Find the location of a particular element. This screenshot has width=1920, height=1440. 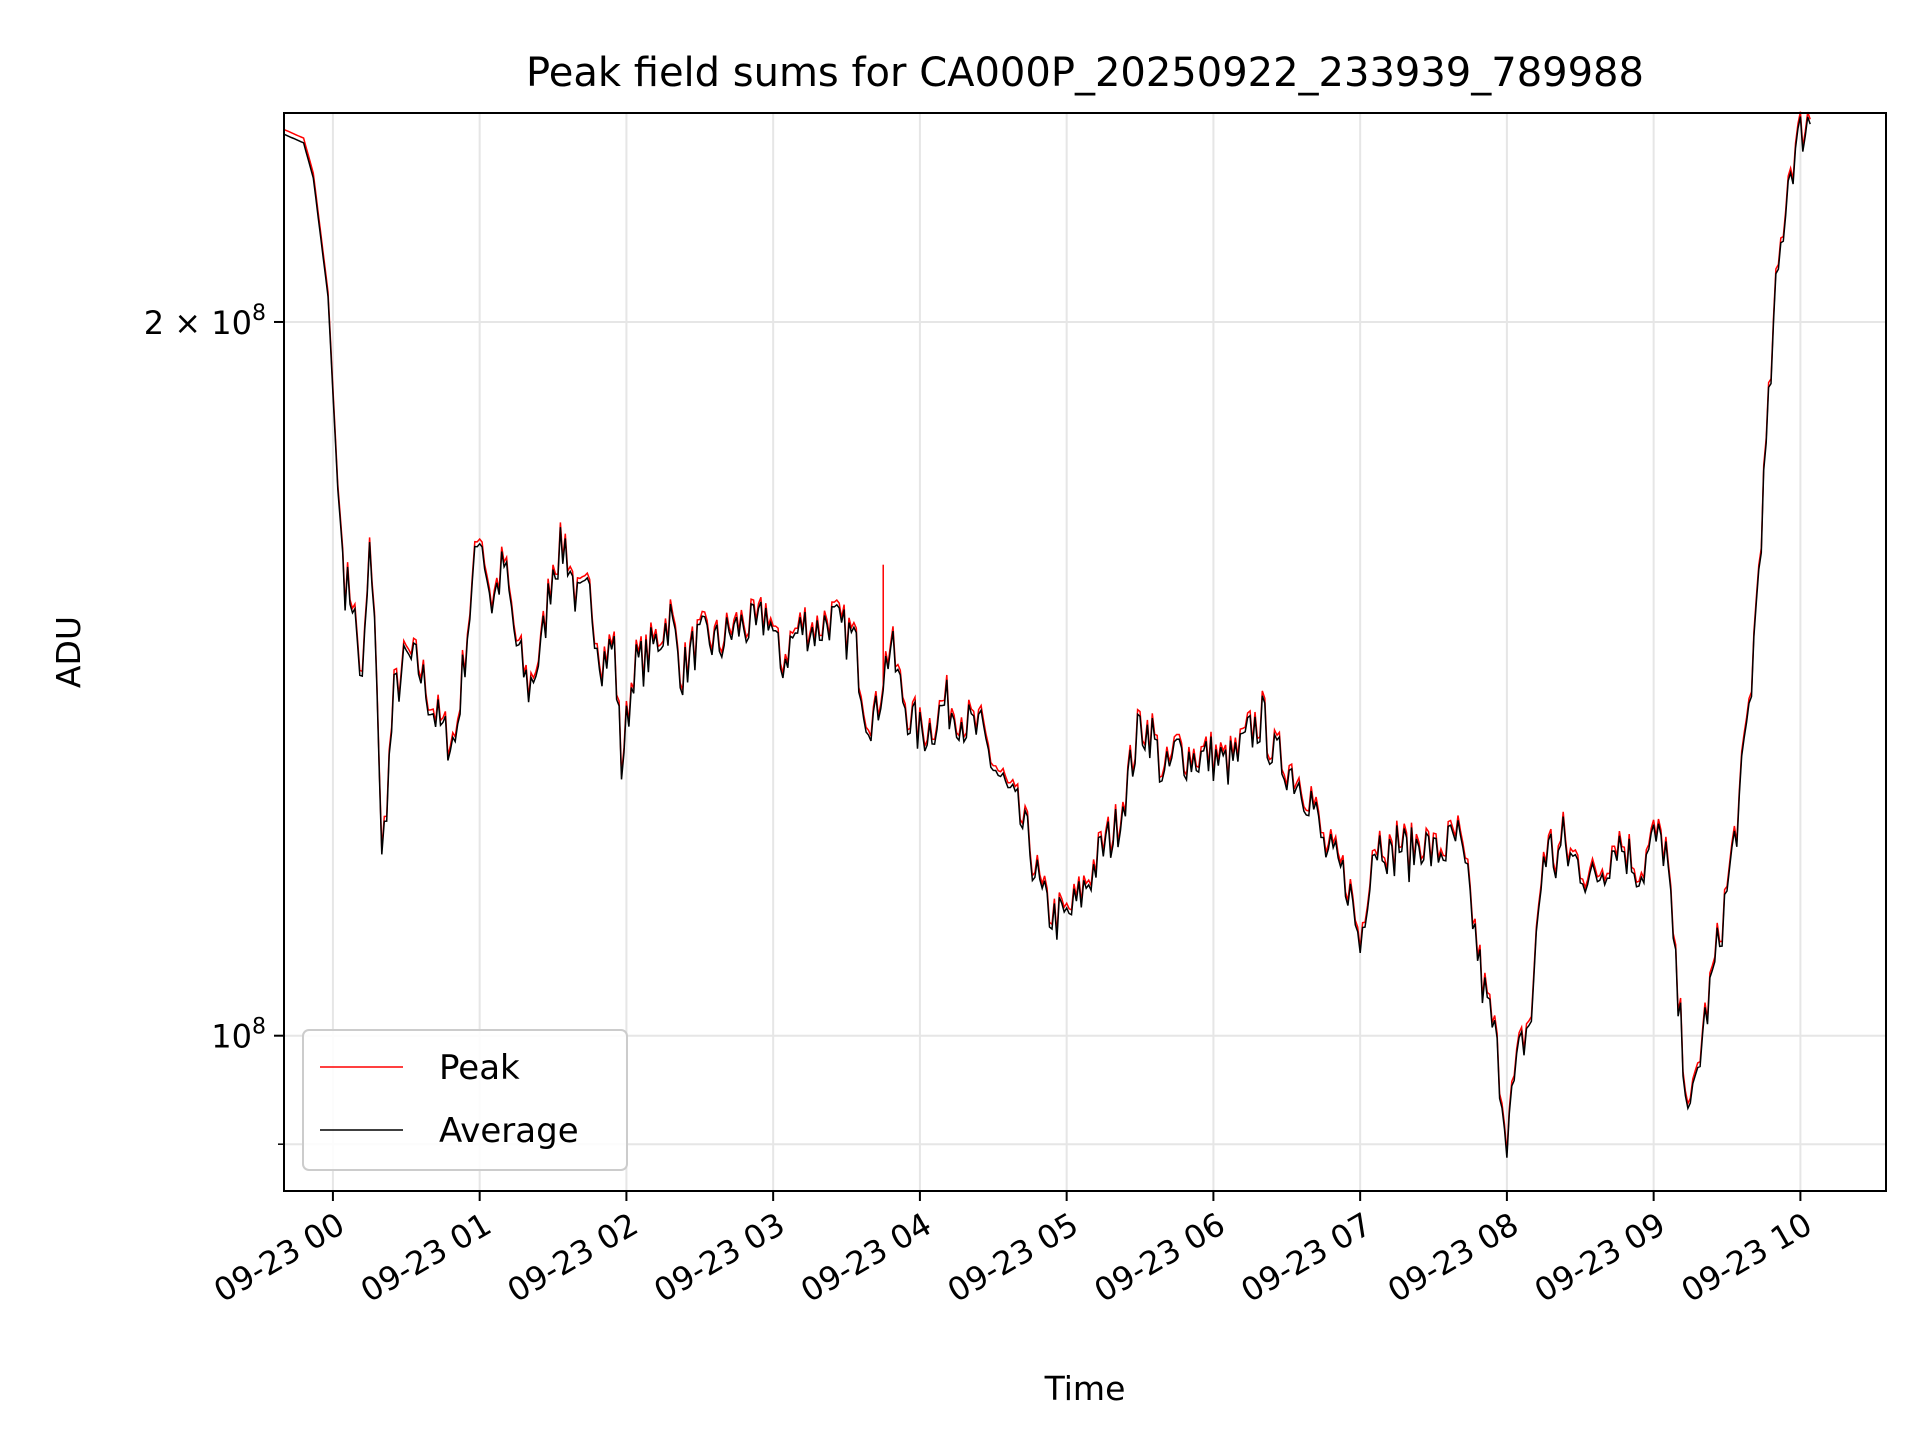

x-tick-label: 09-23 01 is located at coordinates (426, 1257).